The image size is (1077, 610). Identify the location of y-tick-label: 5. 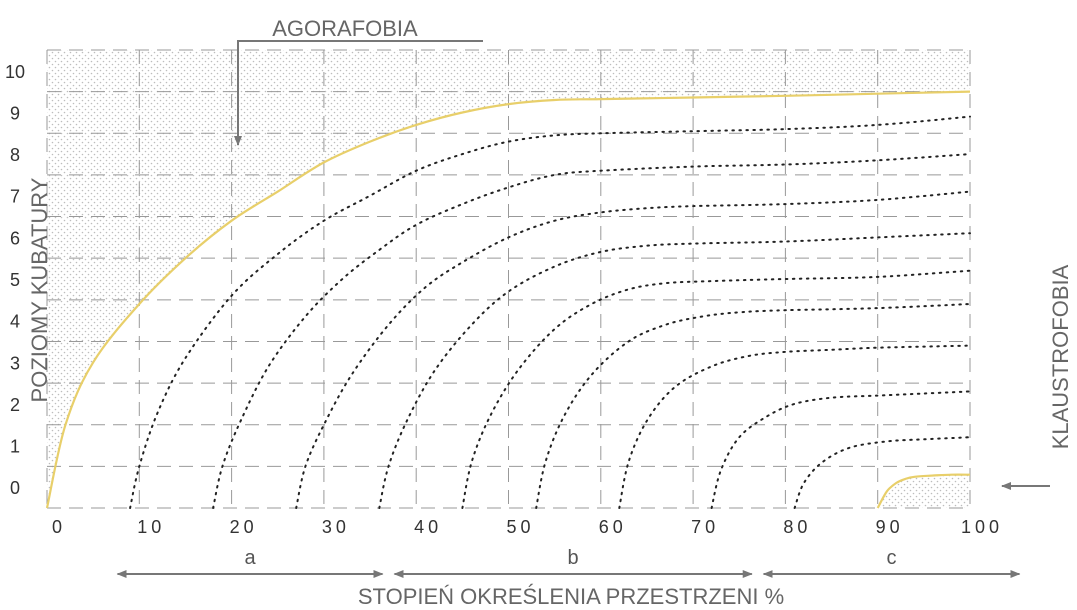
(15, 280).